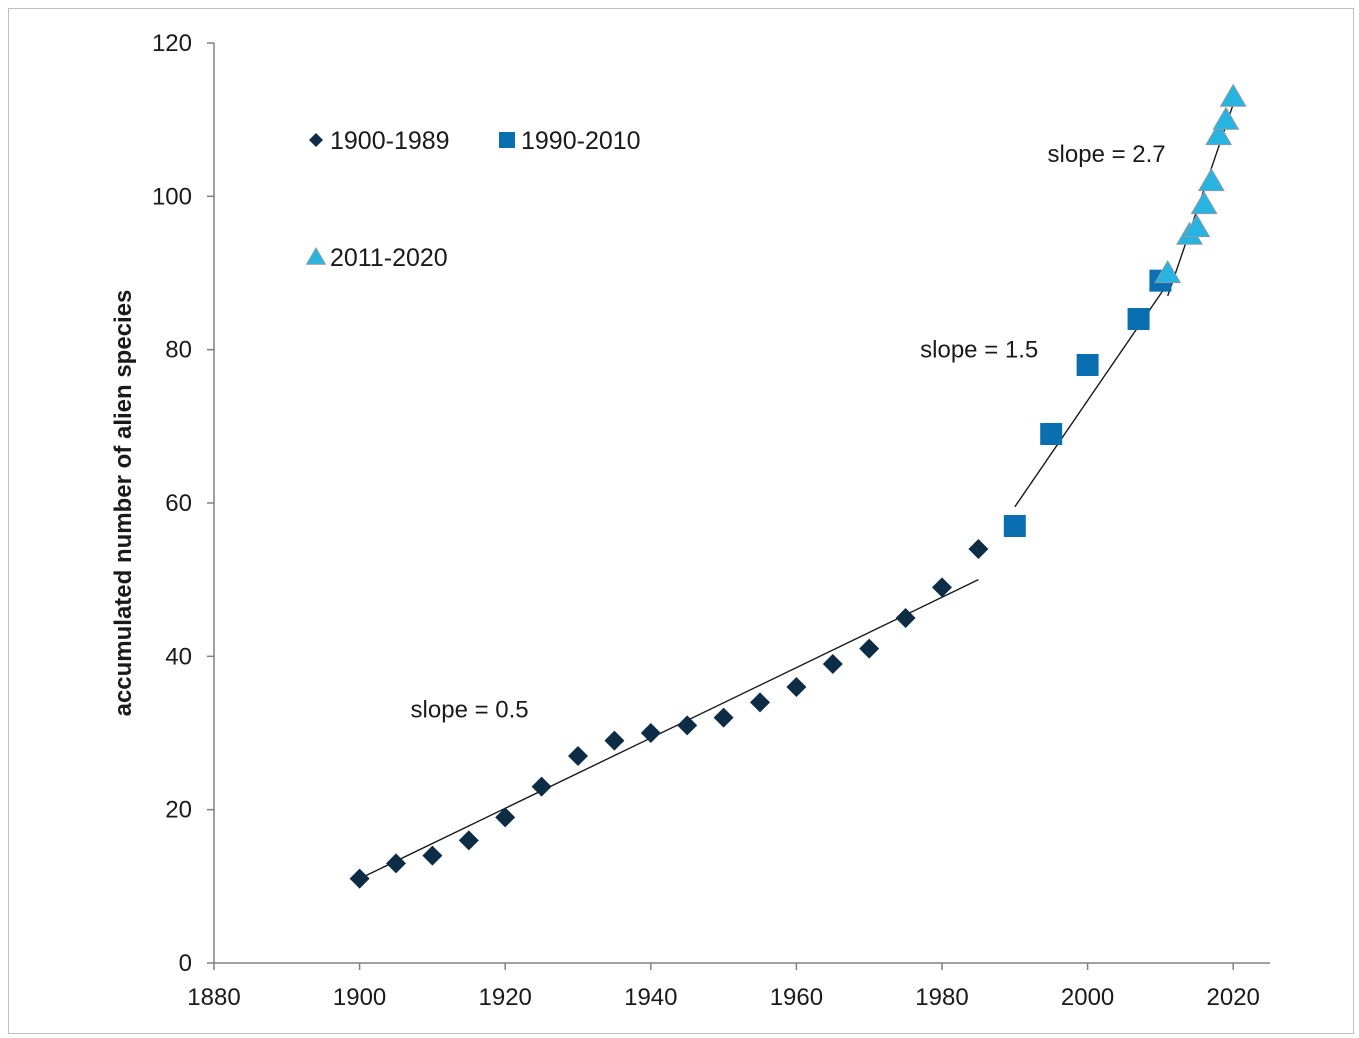 Image resolution: width=1359 pixels, height=1038 pixels. I want to click on legend-item: 1990-2010, so click(570, 141).